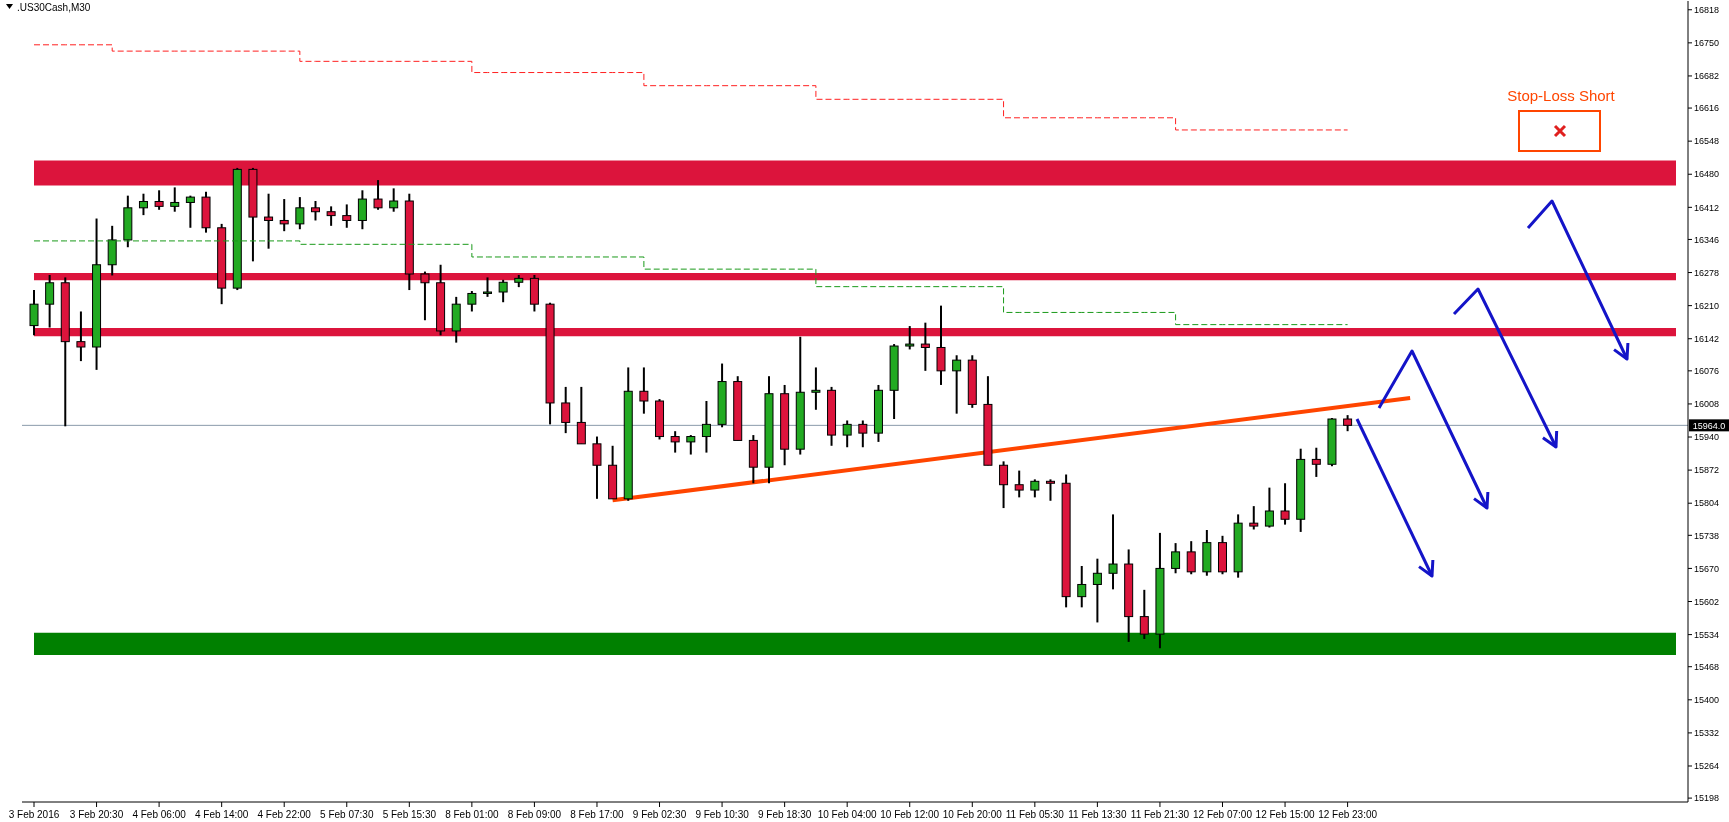 Image resolution: width=1729 pixels, height=822 pixels. Describe the element at coordinates (1707, 733) in the screenshot. I see `y-tick-label: 15332` at that location.